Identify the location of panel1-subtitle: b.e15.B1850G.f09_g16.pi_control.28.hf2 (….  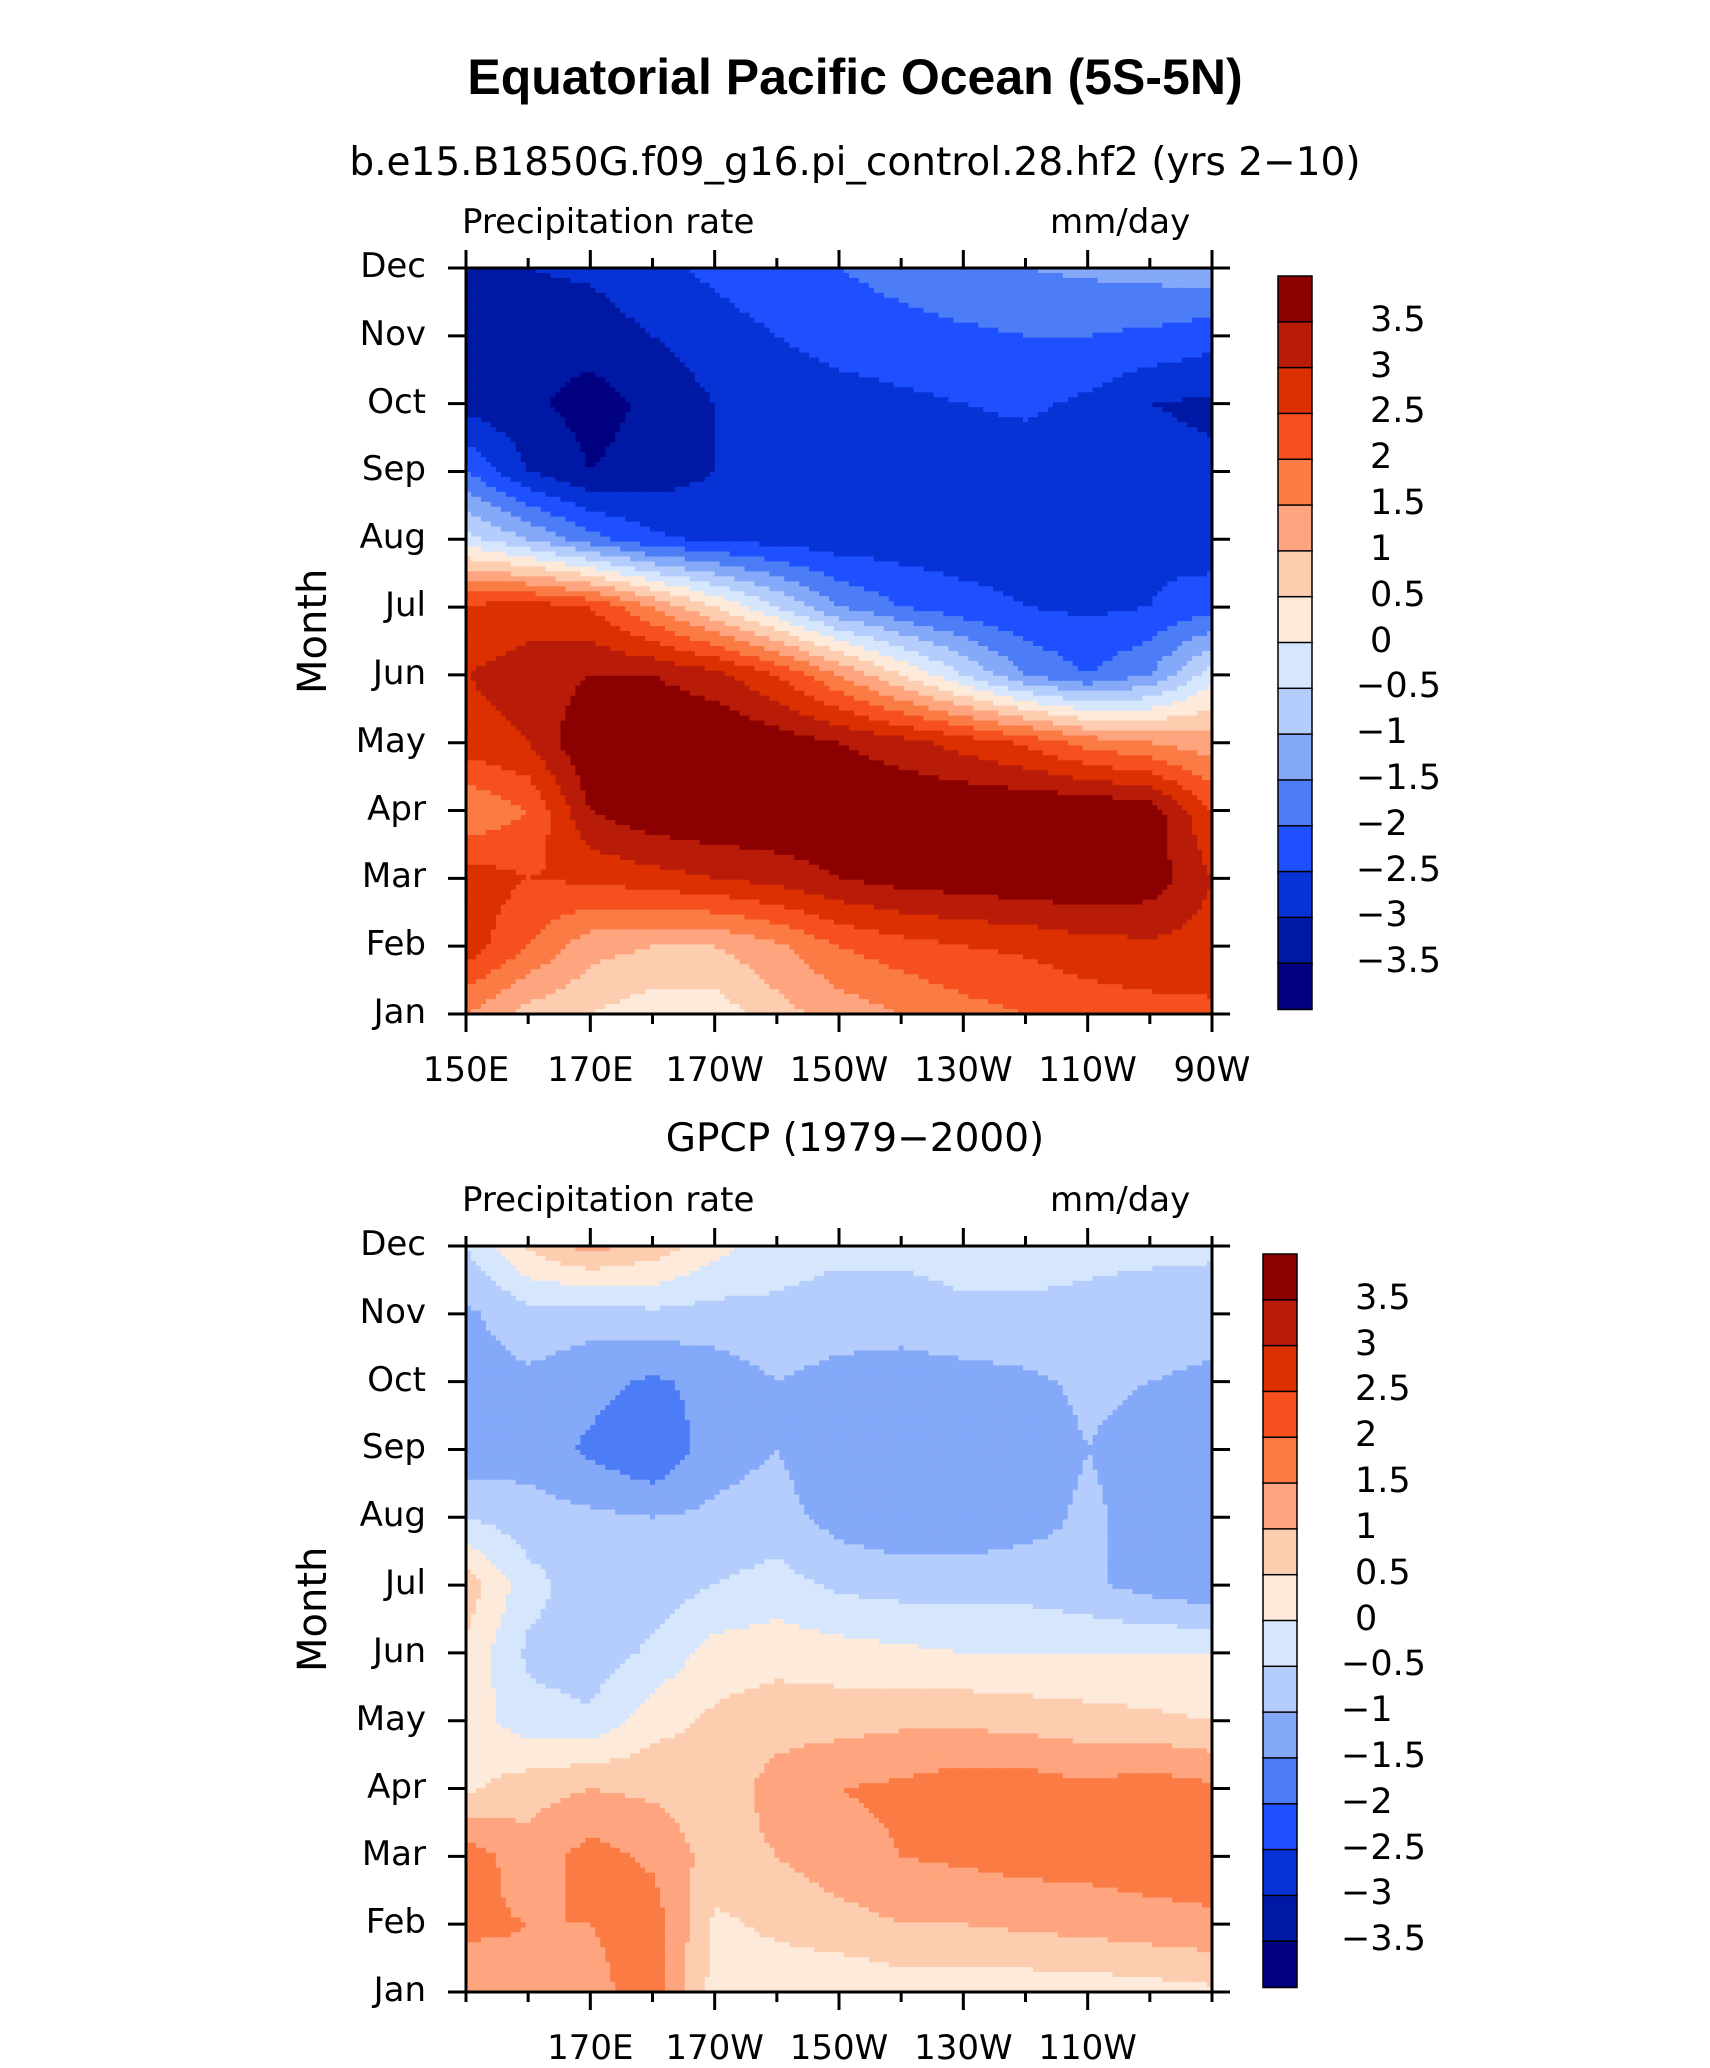
(855, 162).